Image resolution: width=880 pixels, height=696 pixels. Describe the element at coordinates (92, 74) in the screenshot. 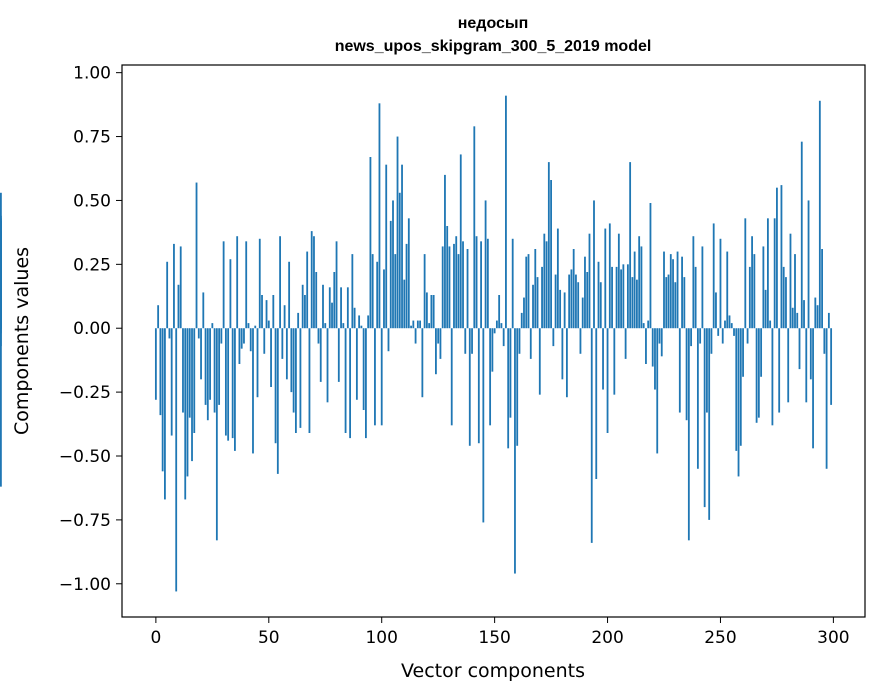

I see `y-tick-label: 1.00` at that location.